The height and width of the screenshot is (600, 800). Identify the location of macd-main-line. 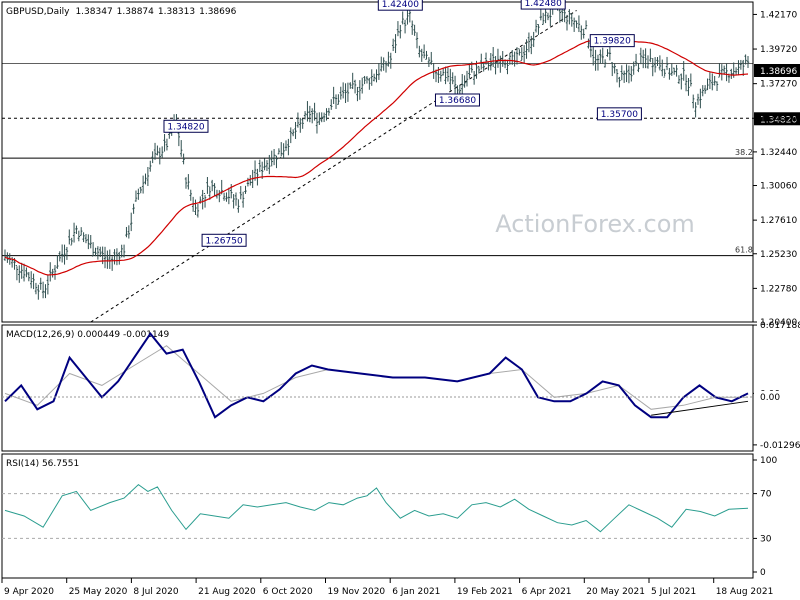
(376, 375).